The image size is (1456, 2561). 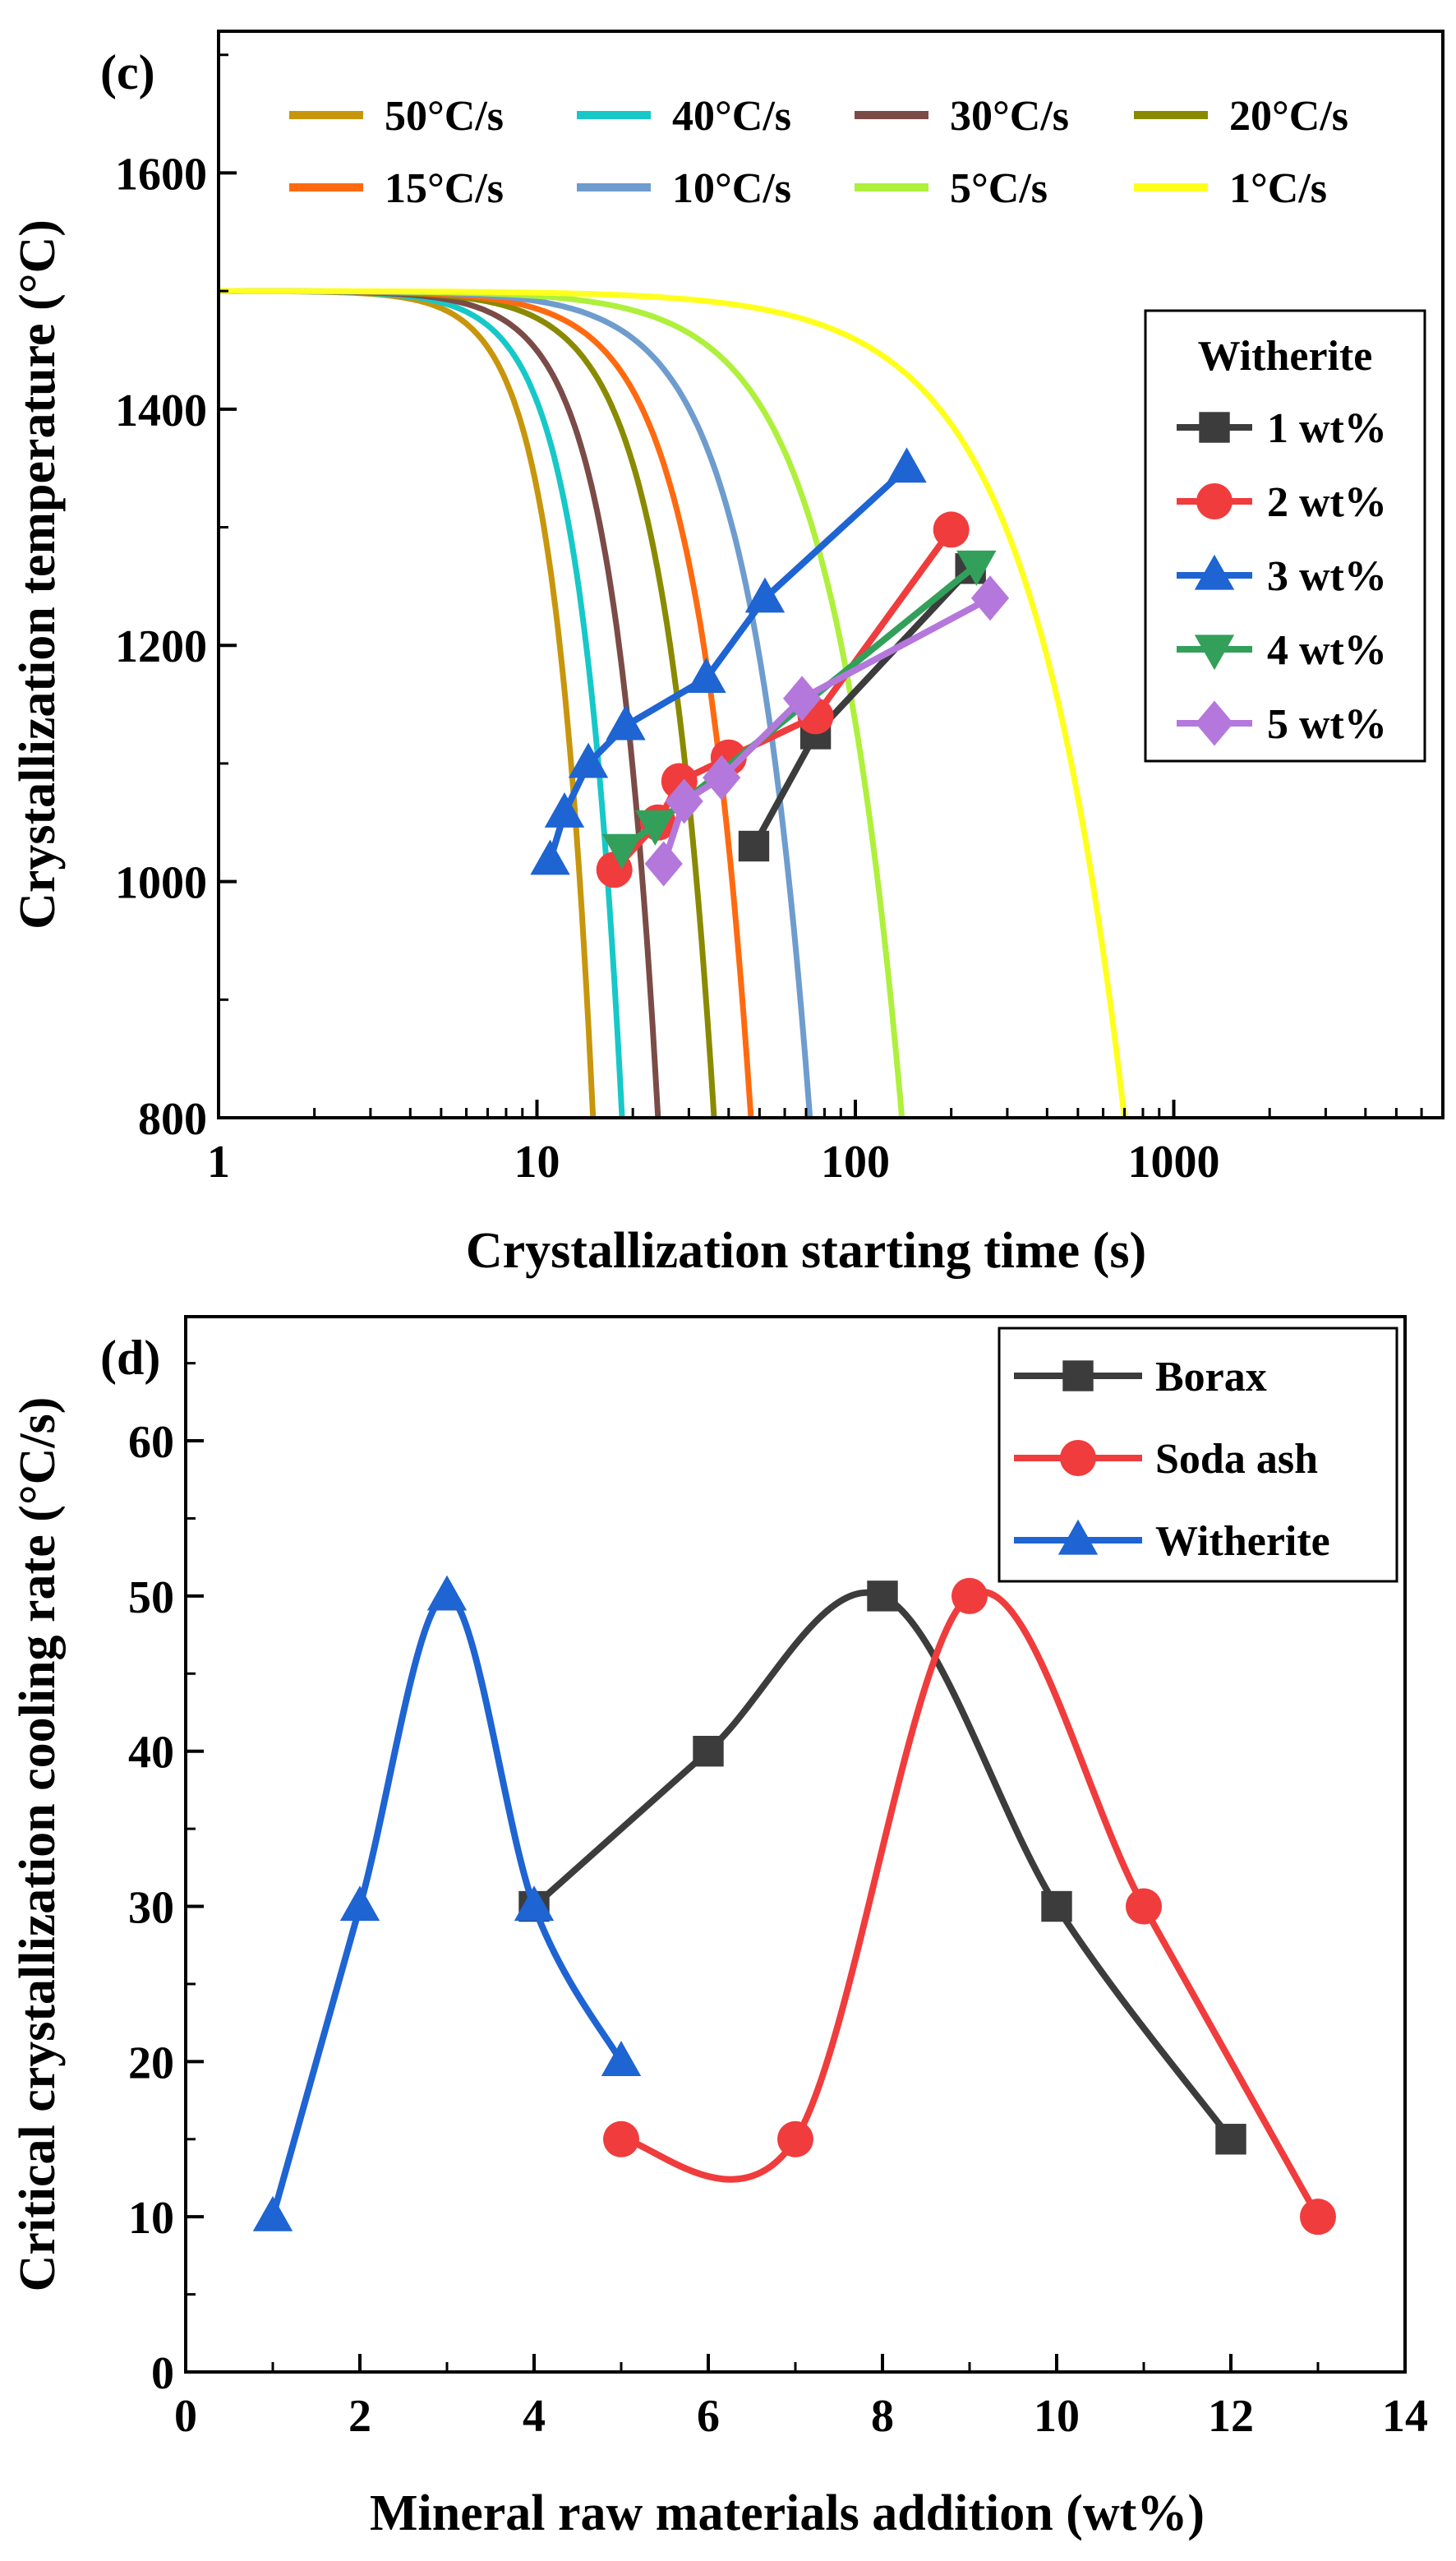 What do you see at coordinates (38, 574) in the screenshot?
I see `y-axis-title: Crystallization temperature (°C)` at bounding box center [38, 574].